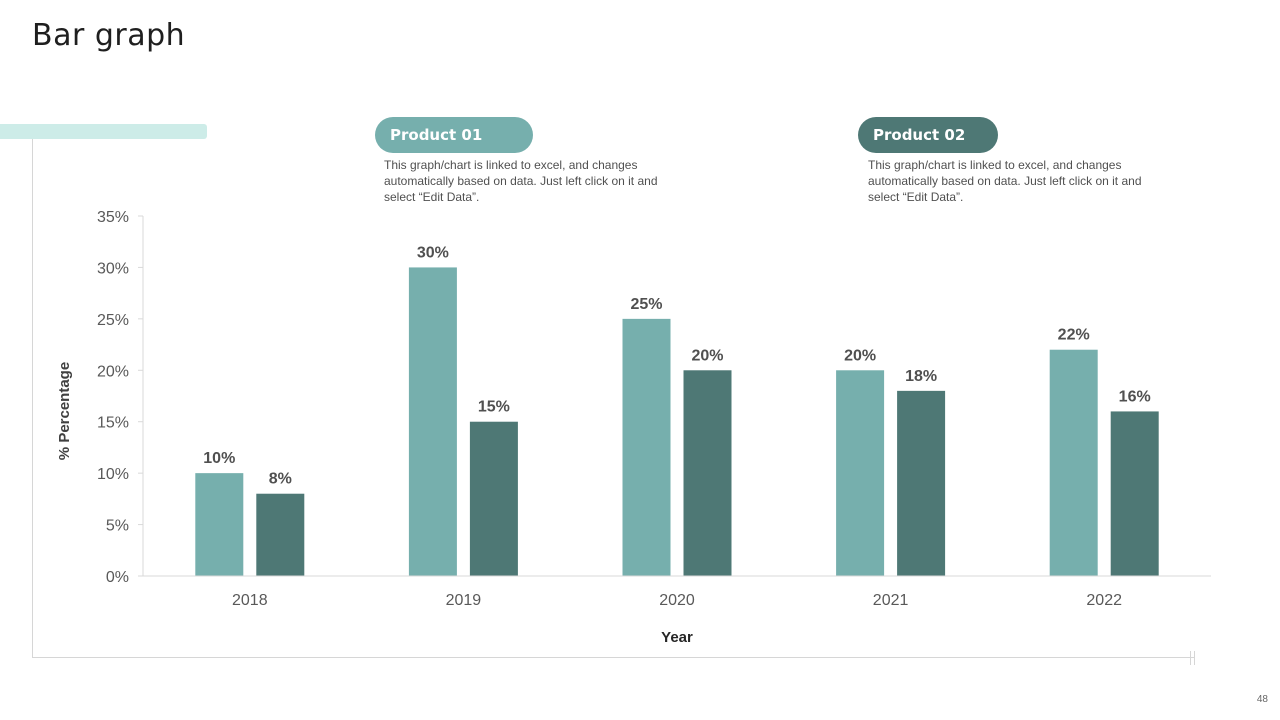  I want to click on frame-bottom-line, so click(613, 657).